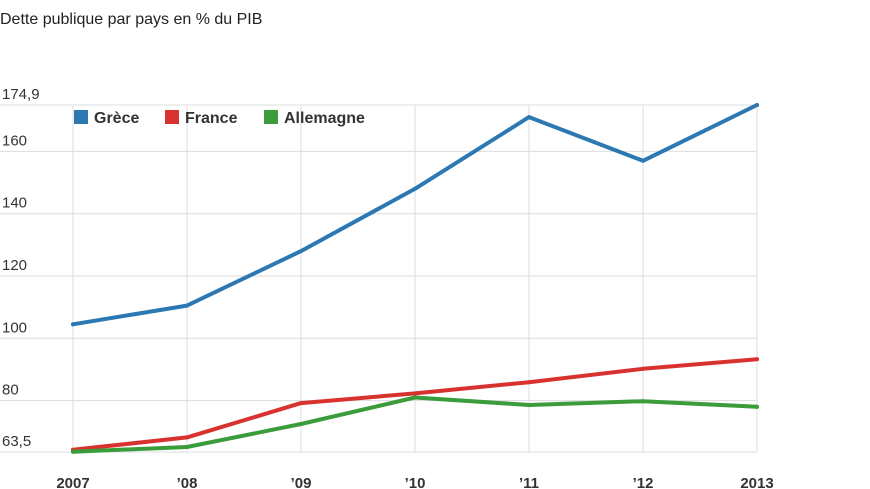 This screenshot has width=870, height=489. What do you see at coordinates (14, 140) in the screenshot?
I see `y-tick-label: 160` at bounding box center [14, 140].